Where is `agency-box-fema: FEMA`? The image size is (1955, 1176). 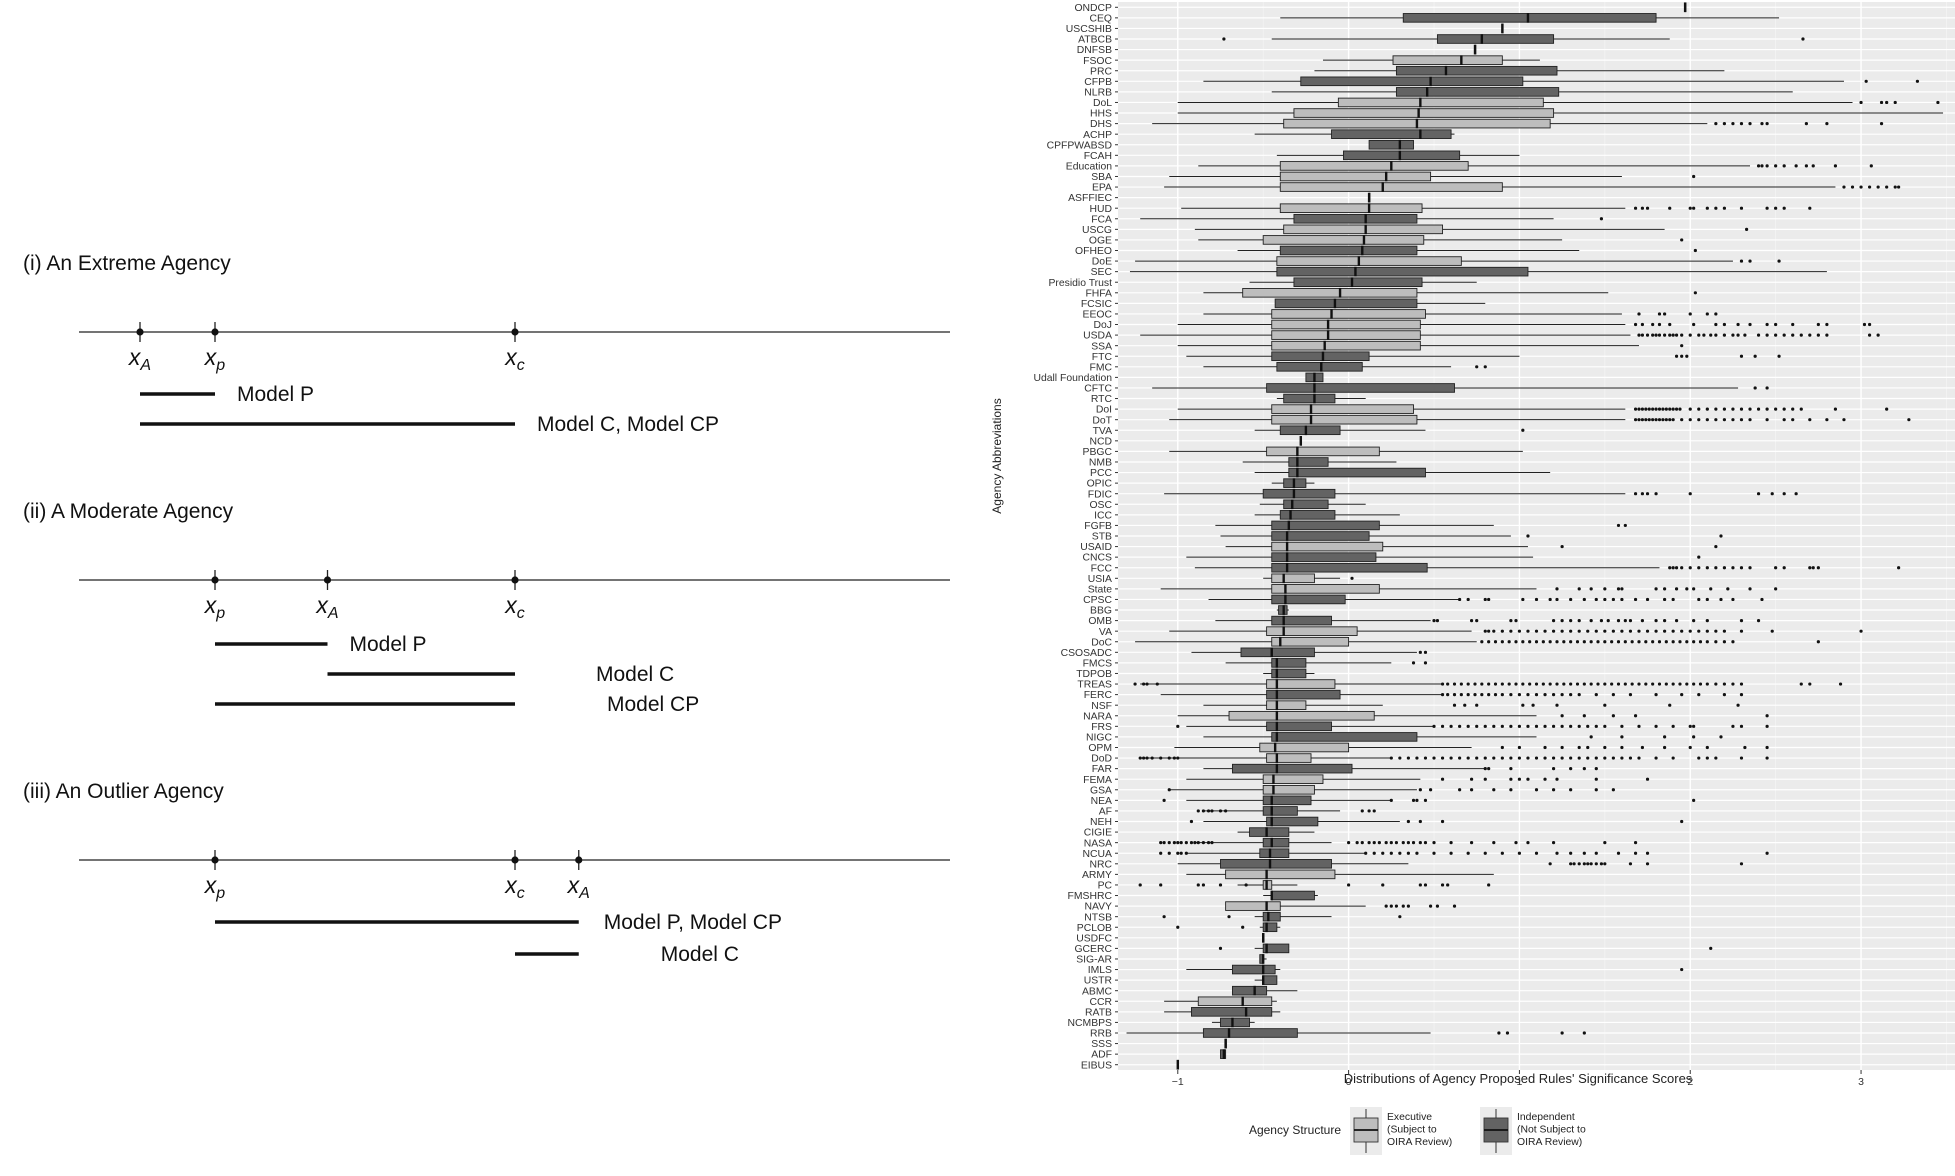 agency-box-fema: FEMA is located at coordinates (1366, 780).